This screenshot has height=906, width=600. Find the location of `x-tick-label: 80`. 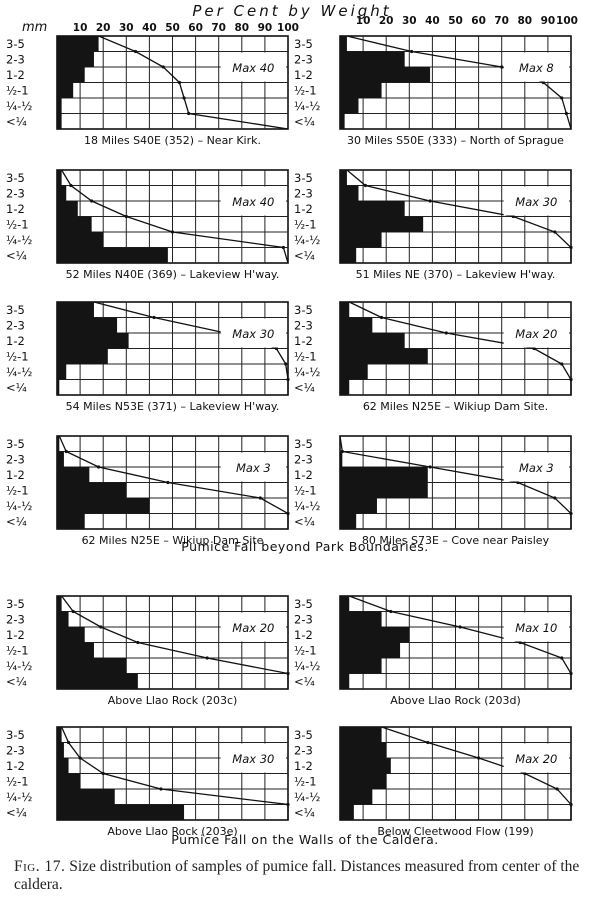

x-tick-label: 80 is located at coordinates (241, 28).